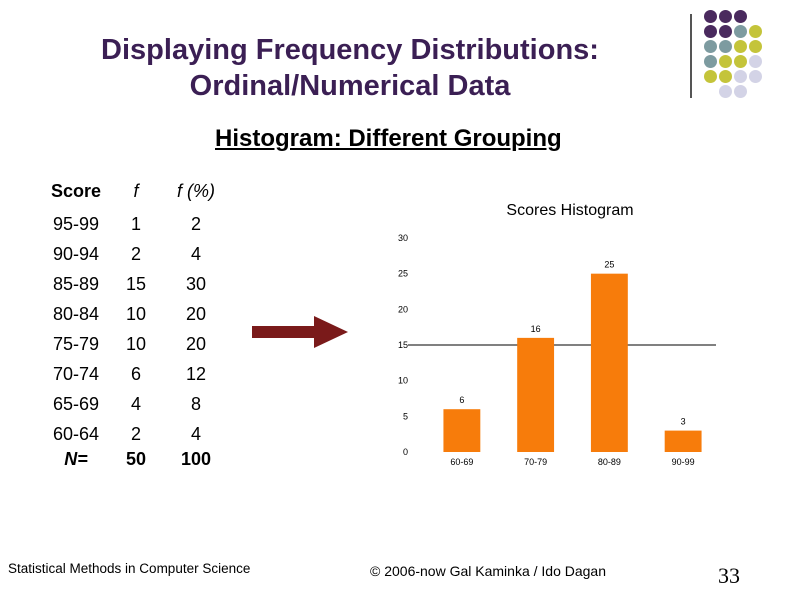 This screenshot has height=595, width=794. What do you see at coordinates (76, 191) in the screenshot?
I see `header-score: Score` at bounding box center [76, 191].